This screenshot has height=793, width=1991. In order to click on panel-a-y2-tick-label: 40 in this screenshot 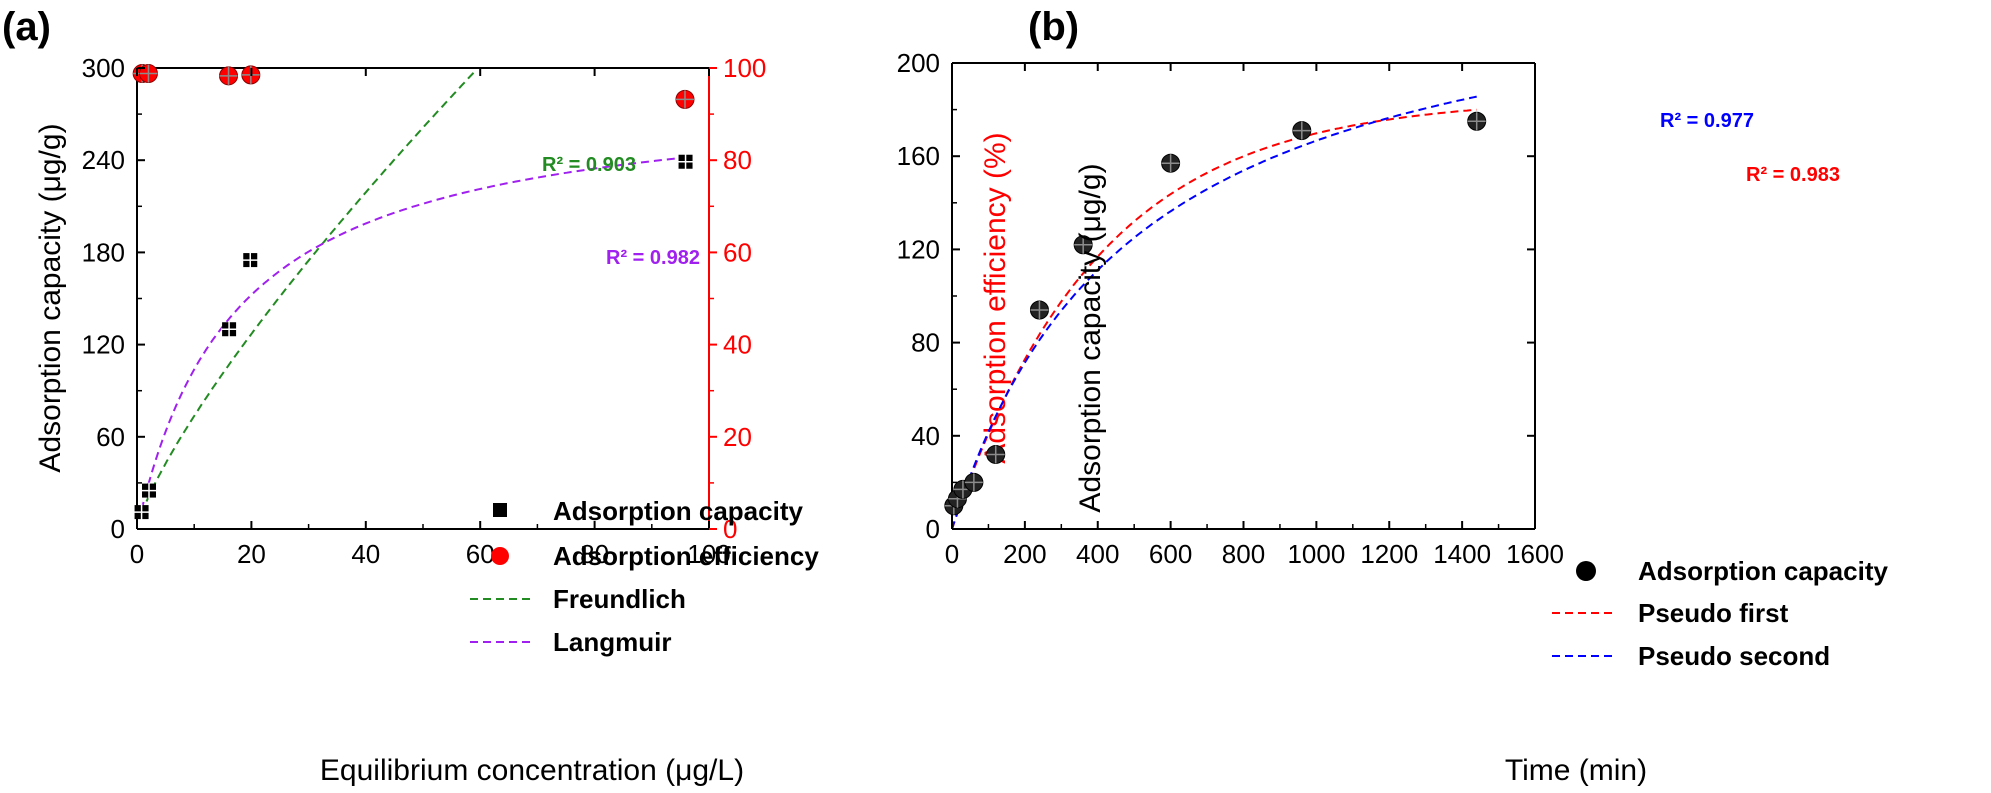, I will do `click(737, 345)`.